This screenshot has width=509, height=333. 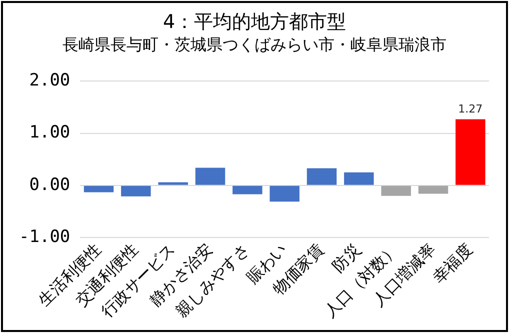 I want to click on y-tick-label: 2.00, so click(x=49, y=80).